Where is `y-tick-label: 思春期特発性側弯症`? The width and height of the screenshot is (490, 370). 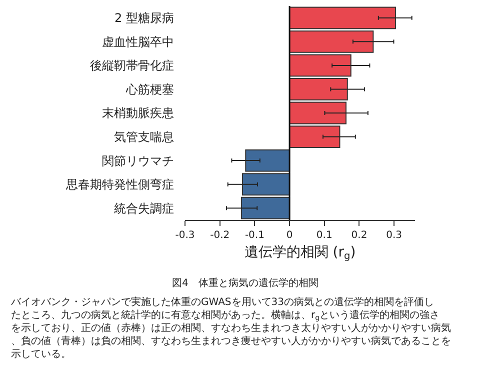
y-tick-label: 思春期特発性側弯症 is located at coordinates (119, 185).